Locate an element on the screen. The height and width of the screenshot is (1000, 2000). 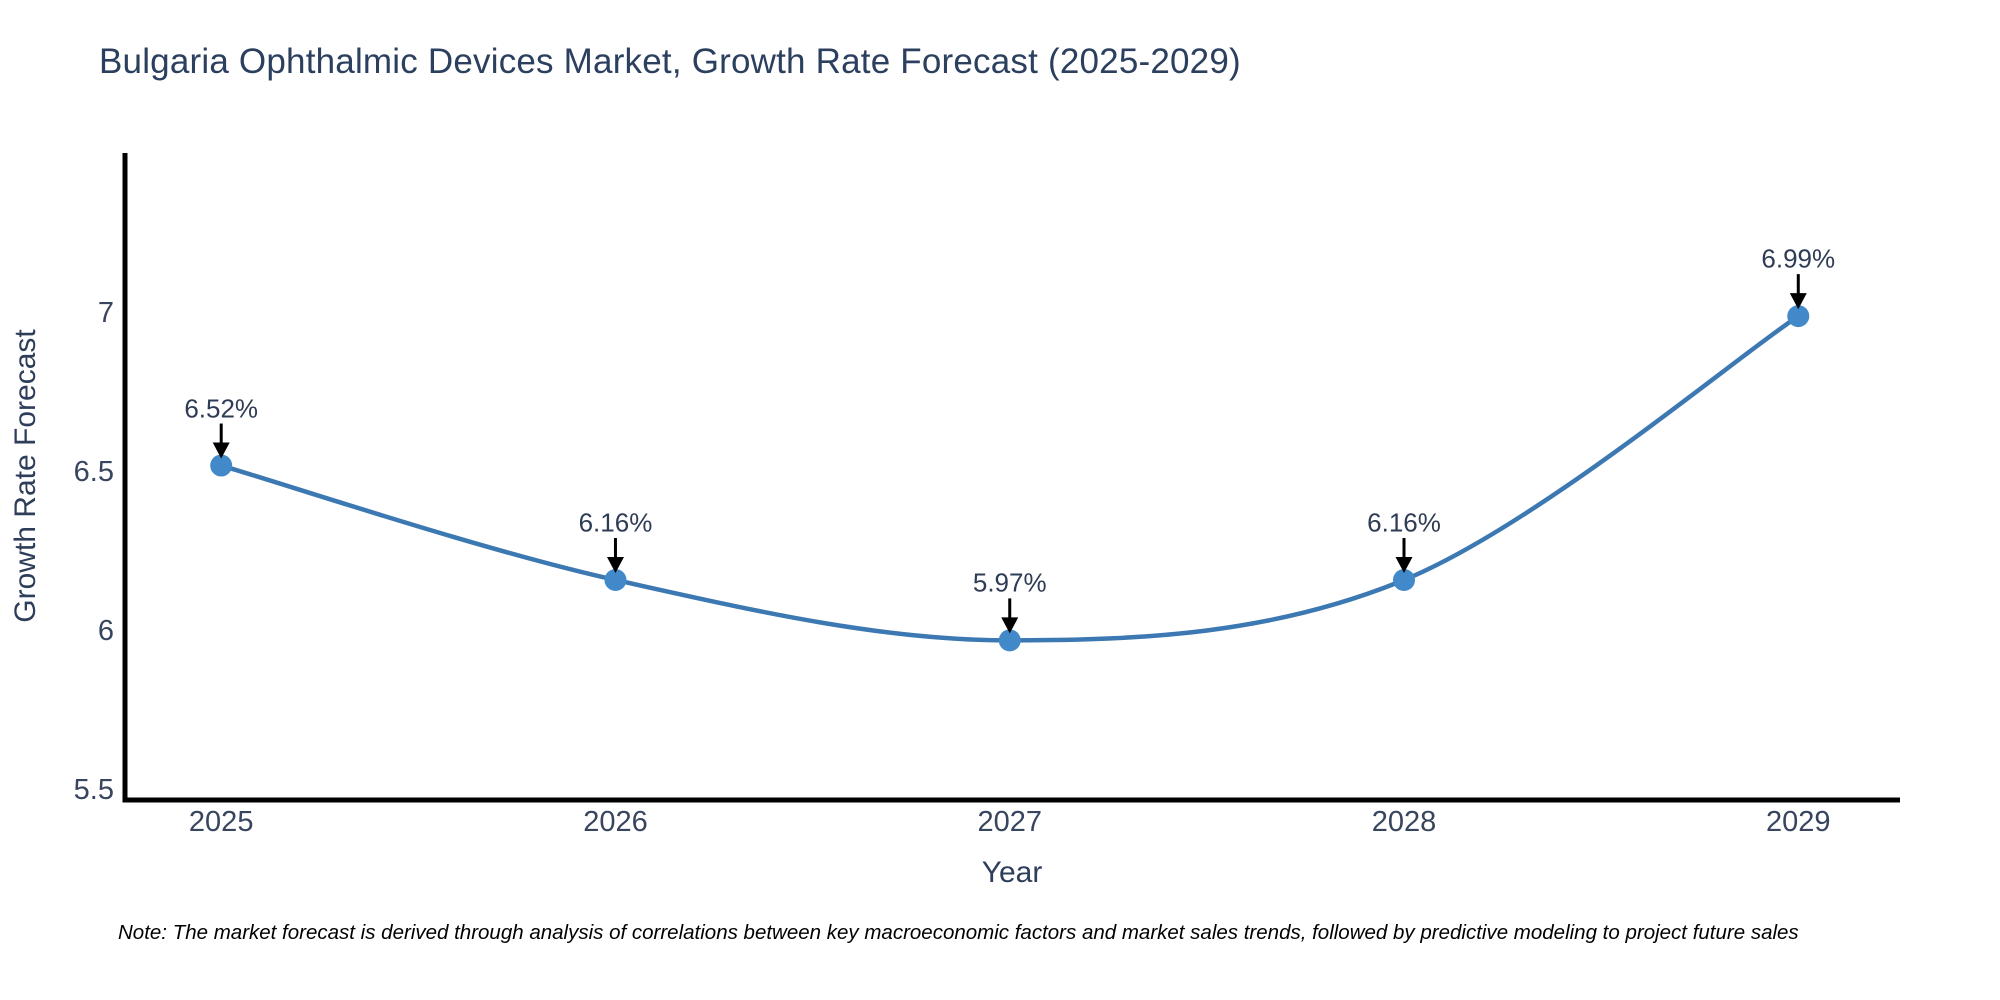
data-point-label: 6.99% is located at coordinates (1798, 258).